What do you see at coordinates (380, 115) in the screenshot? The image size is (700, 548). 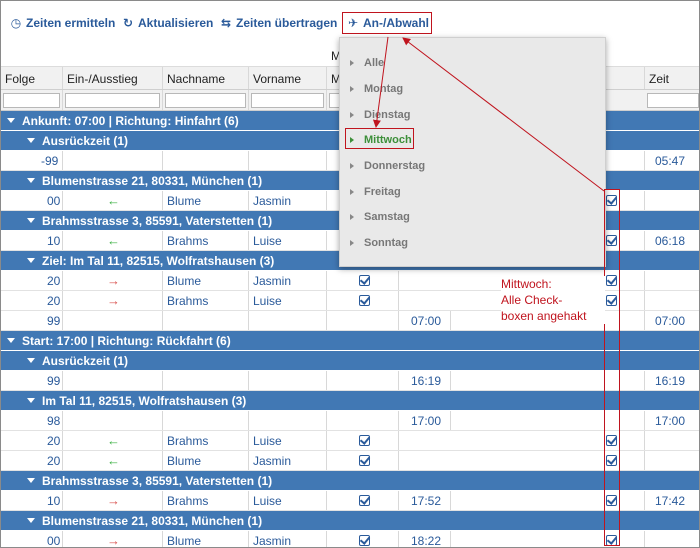 I see `menu-item-dienstag: Dienstag` at bounding box center [380, 115].